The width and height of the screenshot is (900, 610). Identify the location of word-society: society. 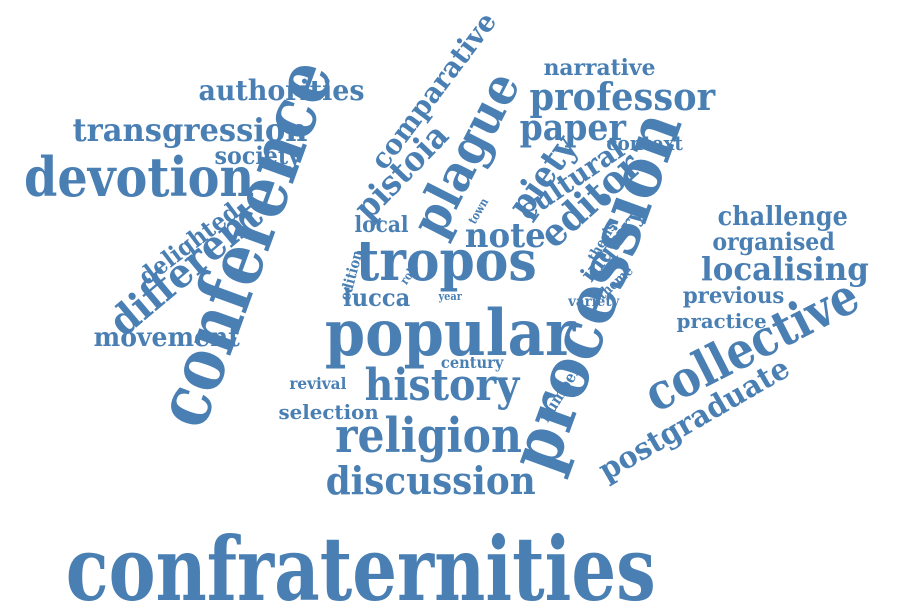
(258, 155).